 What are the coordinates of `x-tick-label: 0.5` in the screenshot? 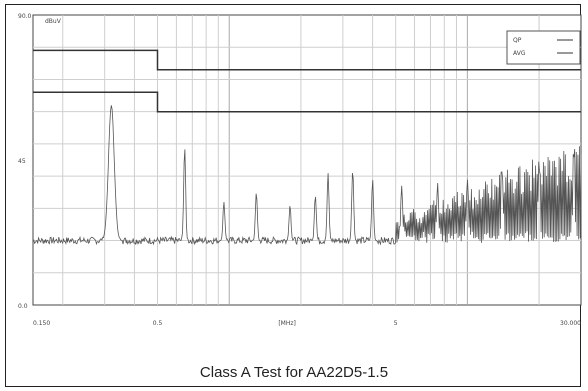 It's located at (158, 323).